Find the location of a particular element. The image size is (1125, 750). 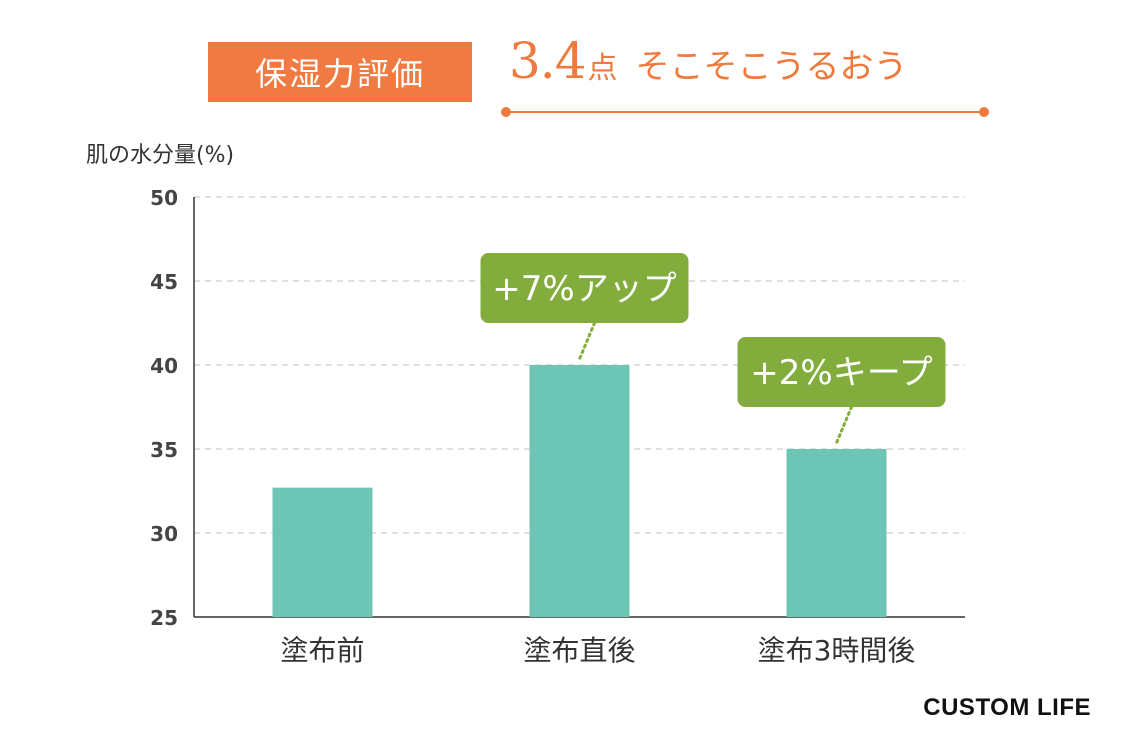

underline-dot-left is located at coordinates (506, 112).